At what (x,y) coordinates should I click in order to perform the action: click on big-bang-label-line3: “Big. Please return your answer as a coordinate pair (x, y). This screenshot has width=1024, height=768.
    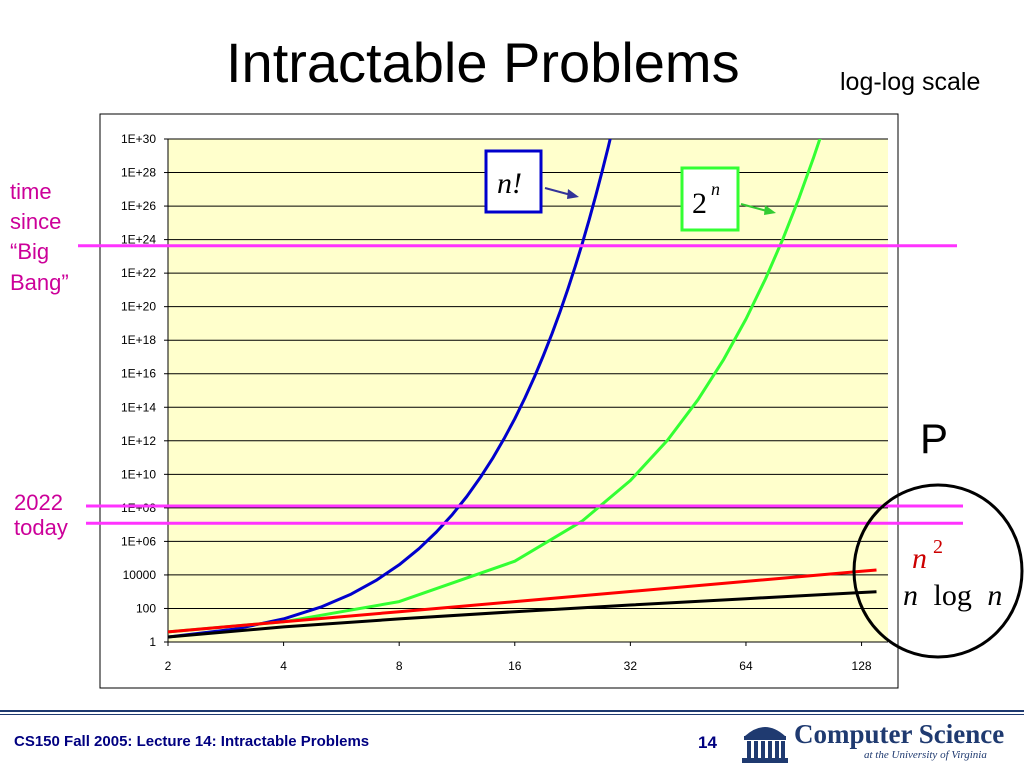
    Looking at the image, I should click on (29, 251).